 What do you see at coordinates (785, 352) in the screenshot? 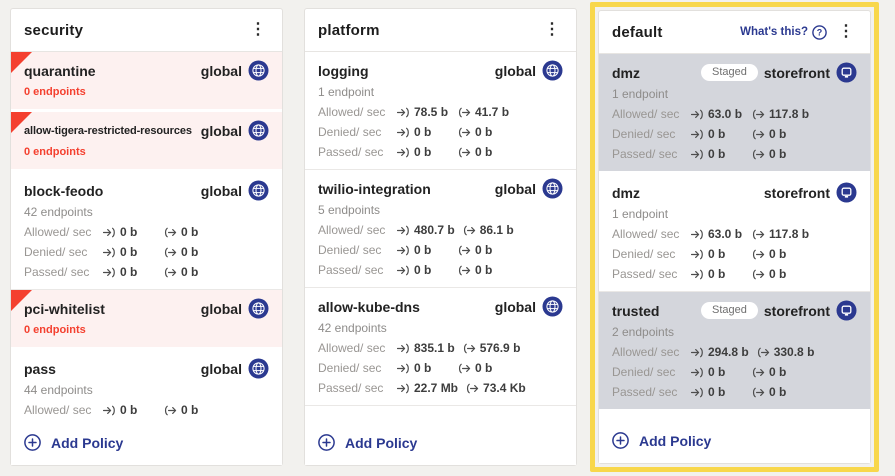
I see `egress-stat: 330.8 b` at bounding box center [785, 352].